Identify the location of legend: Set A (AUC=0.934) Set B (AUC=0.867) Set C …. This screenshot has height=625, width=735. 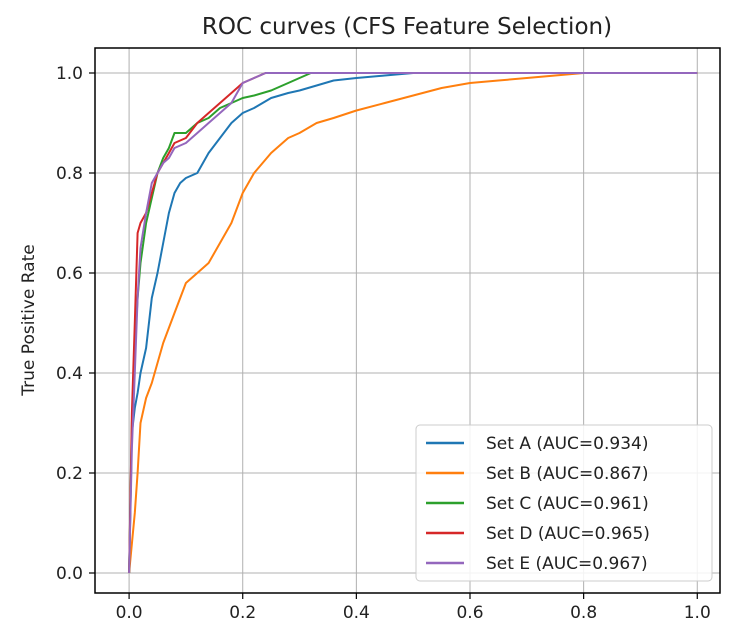
(564, 503).